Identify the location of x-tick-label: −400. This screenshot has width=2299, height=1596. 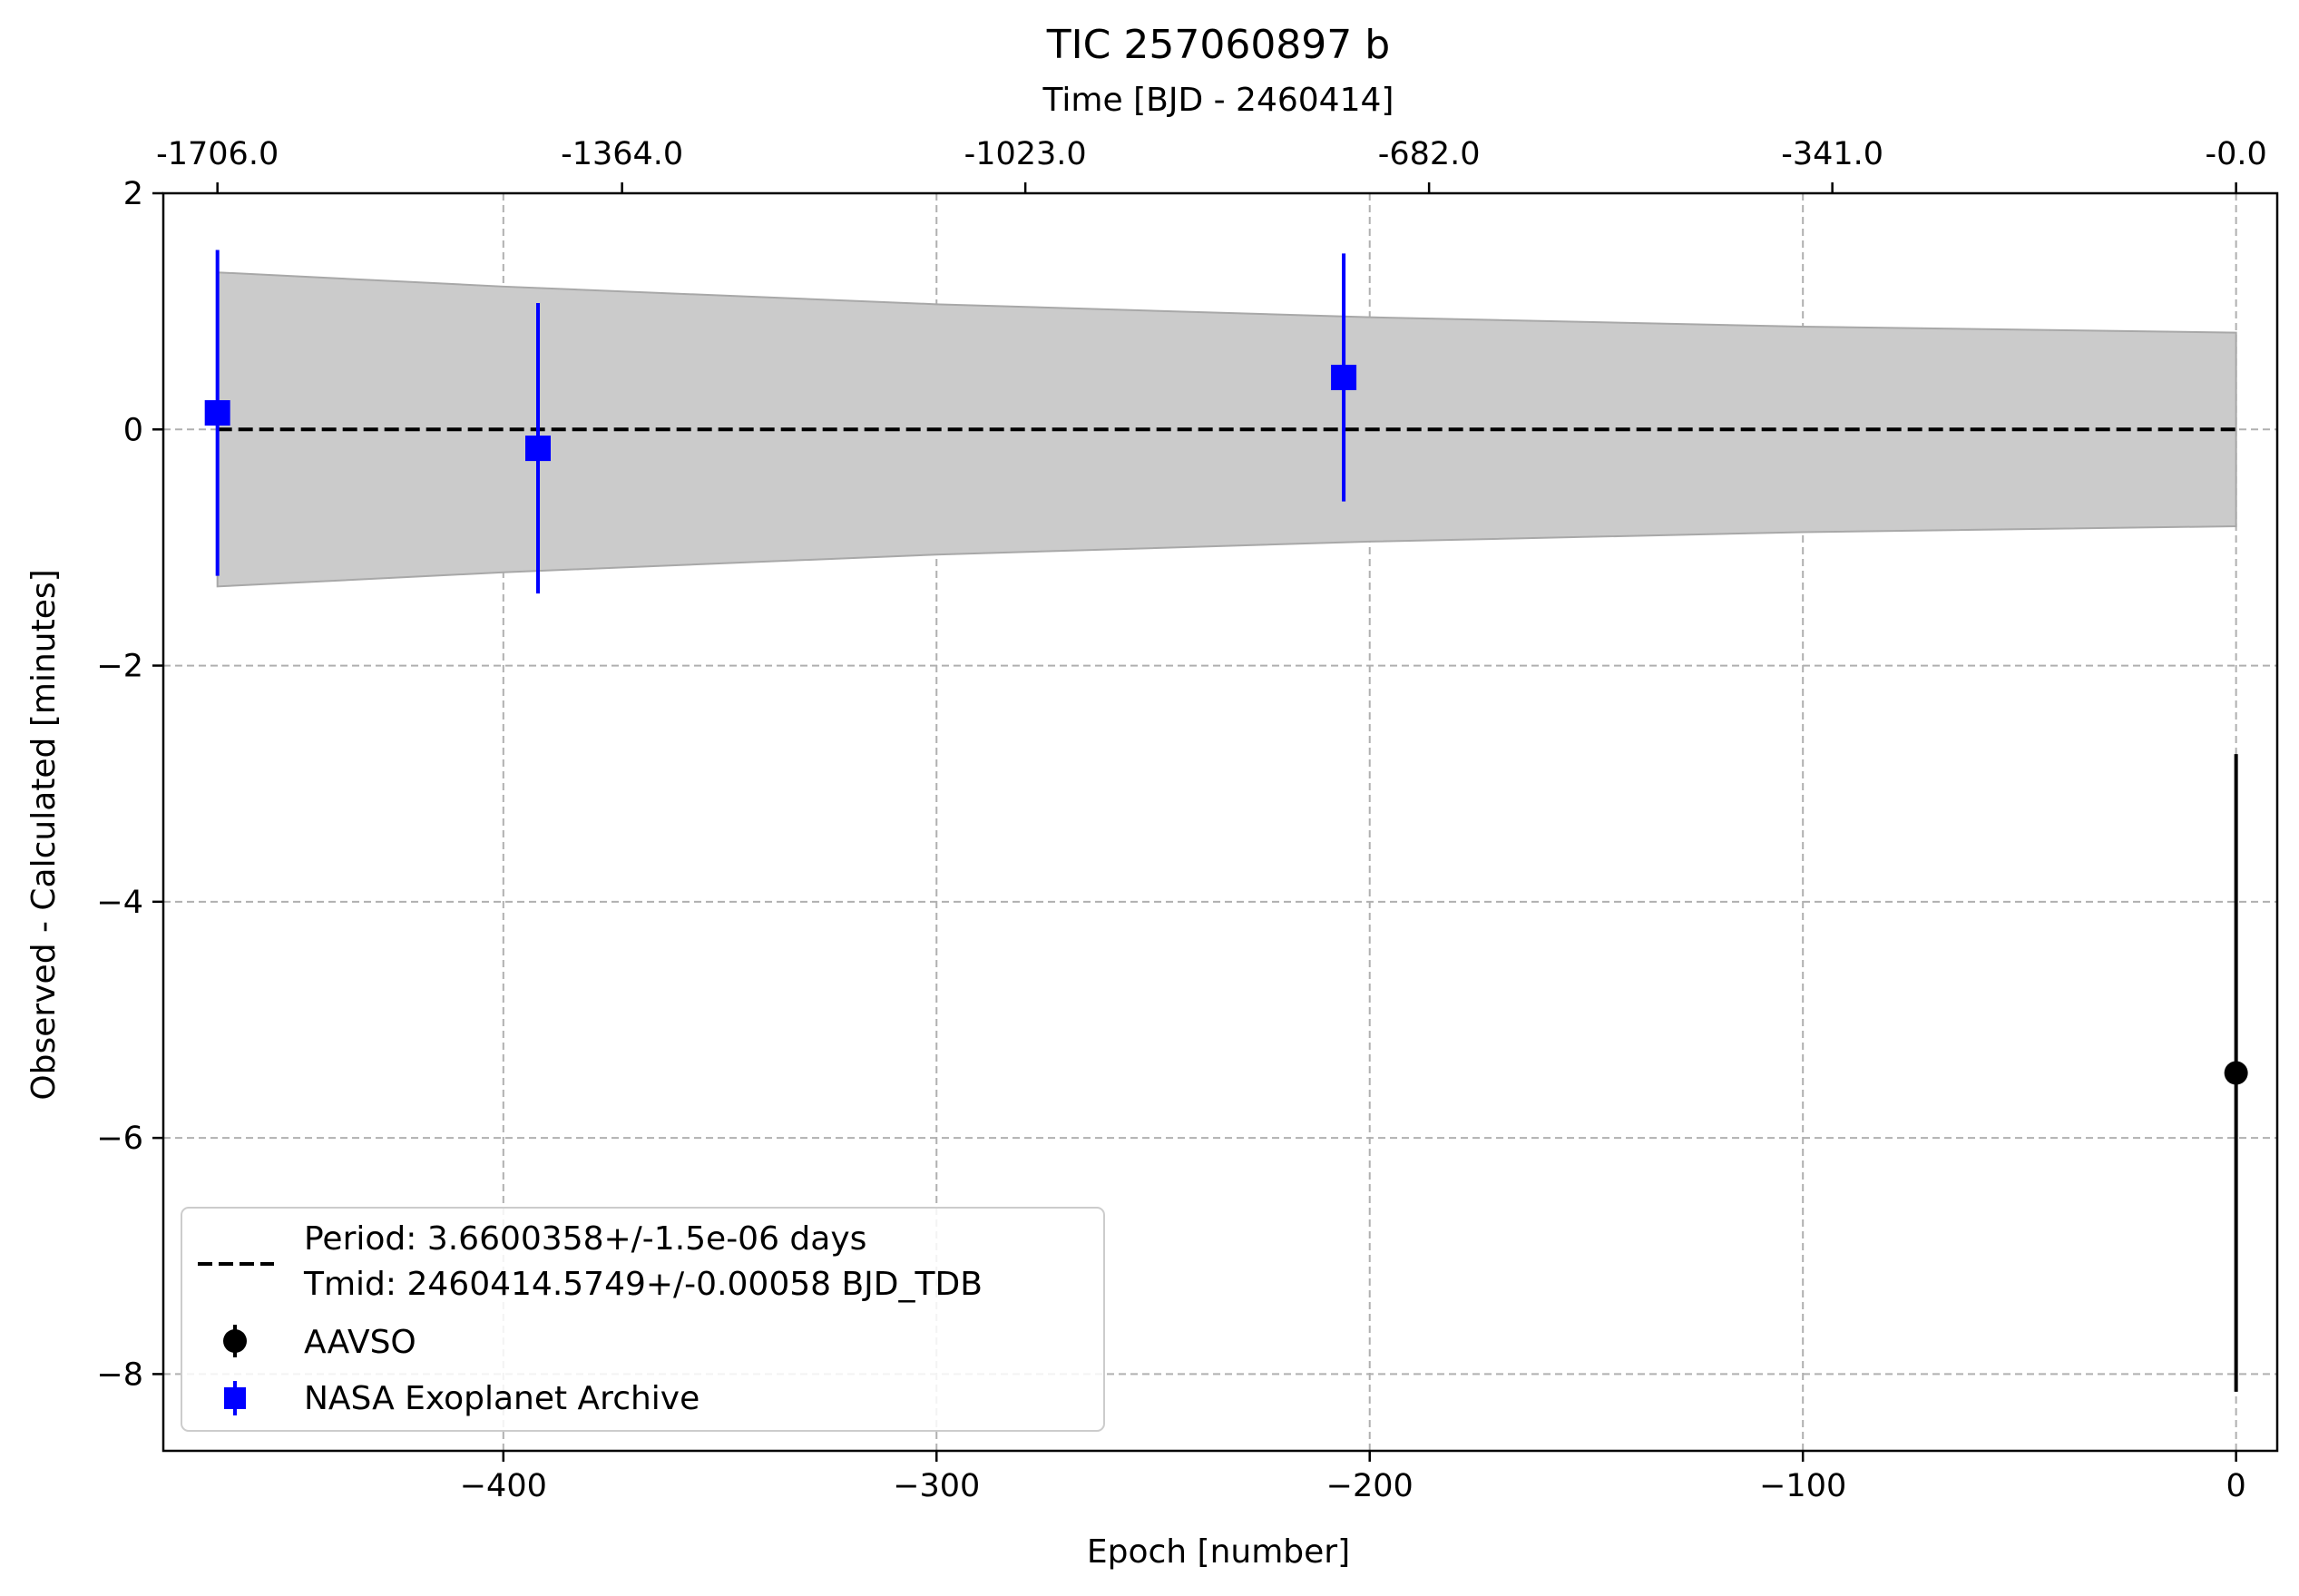
(504, 1486).